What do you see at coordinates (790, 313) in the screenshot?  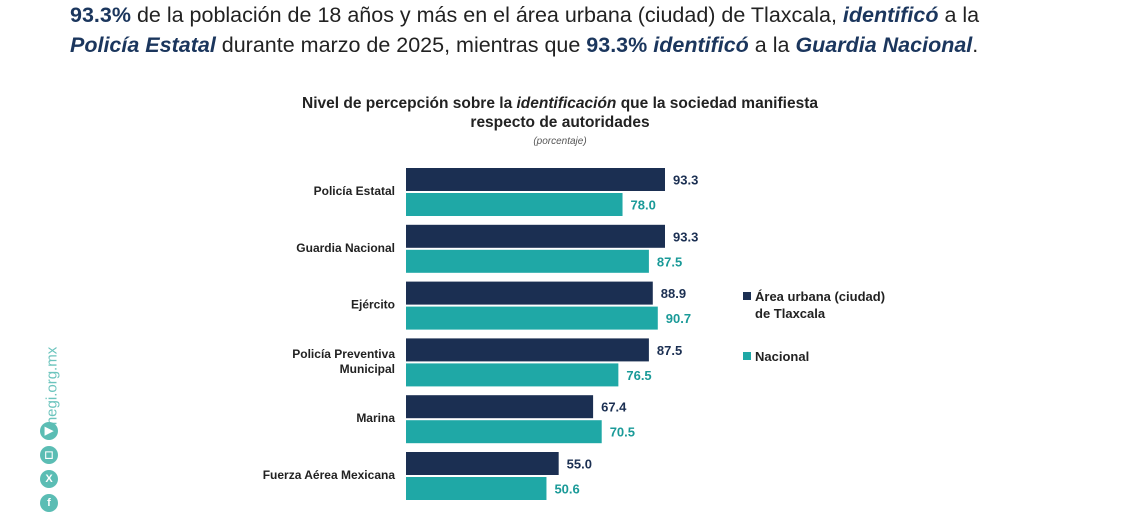 I see `legend-label: de Tlaxcala` at bounding box center [790, 313].